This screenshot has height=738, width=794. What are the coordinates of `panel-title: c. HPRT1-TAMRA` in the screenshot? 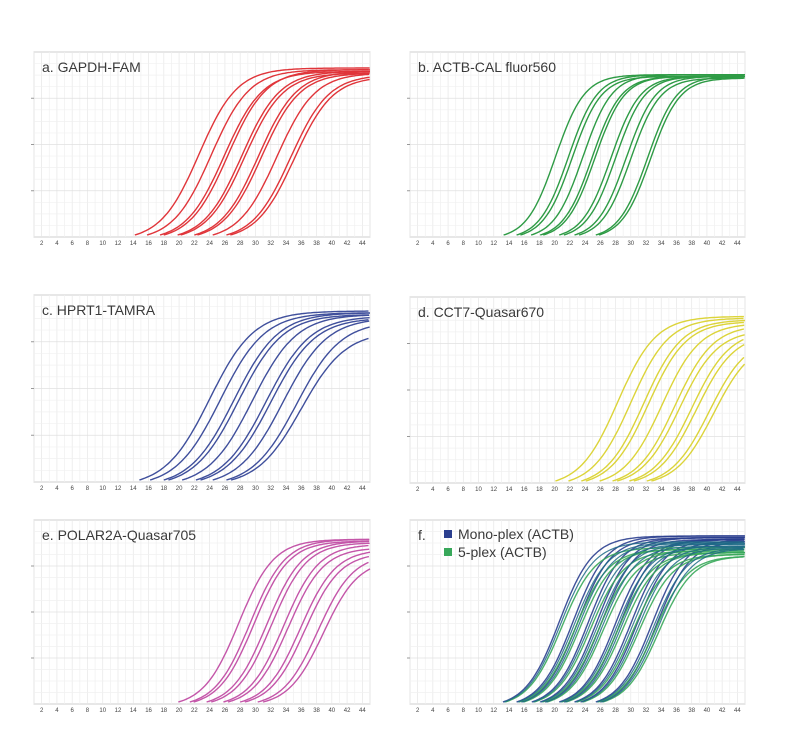 It's located at (99, 310).